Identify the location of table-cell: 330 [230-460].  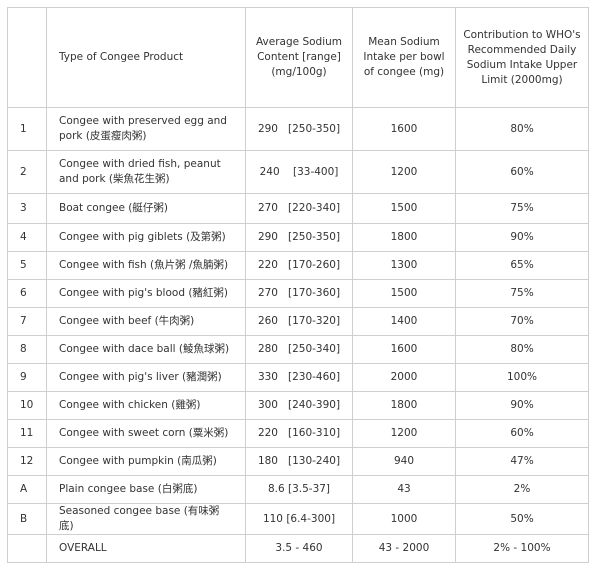
(299, 377).